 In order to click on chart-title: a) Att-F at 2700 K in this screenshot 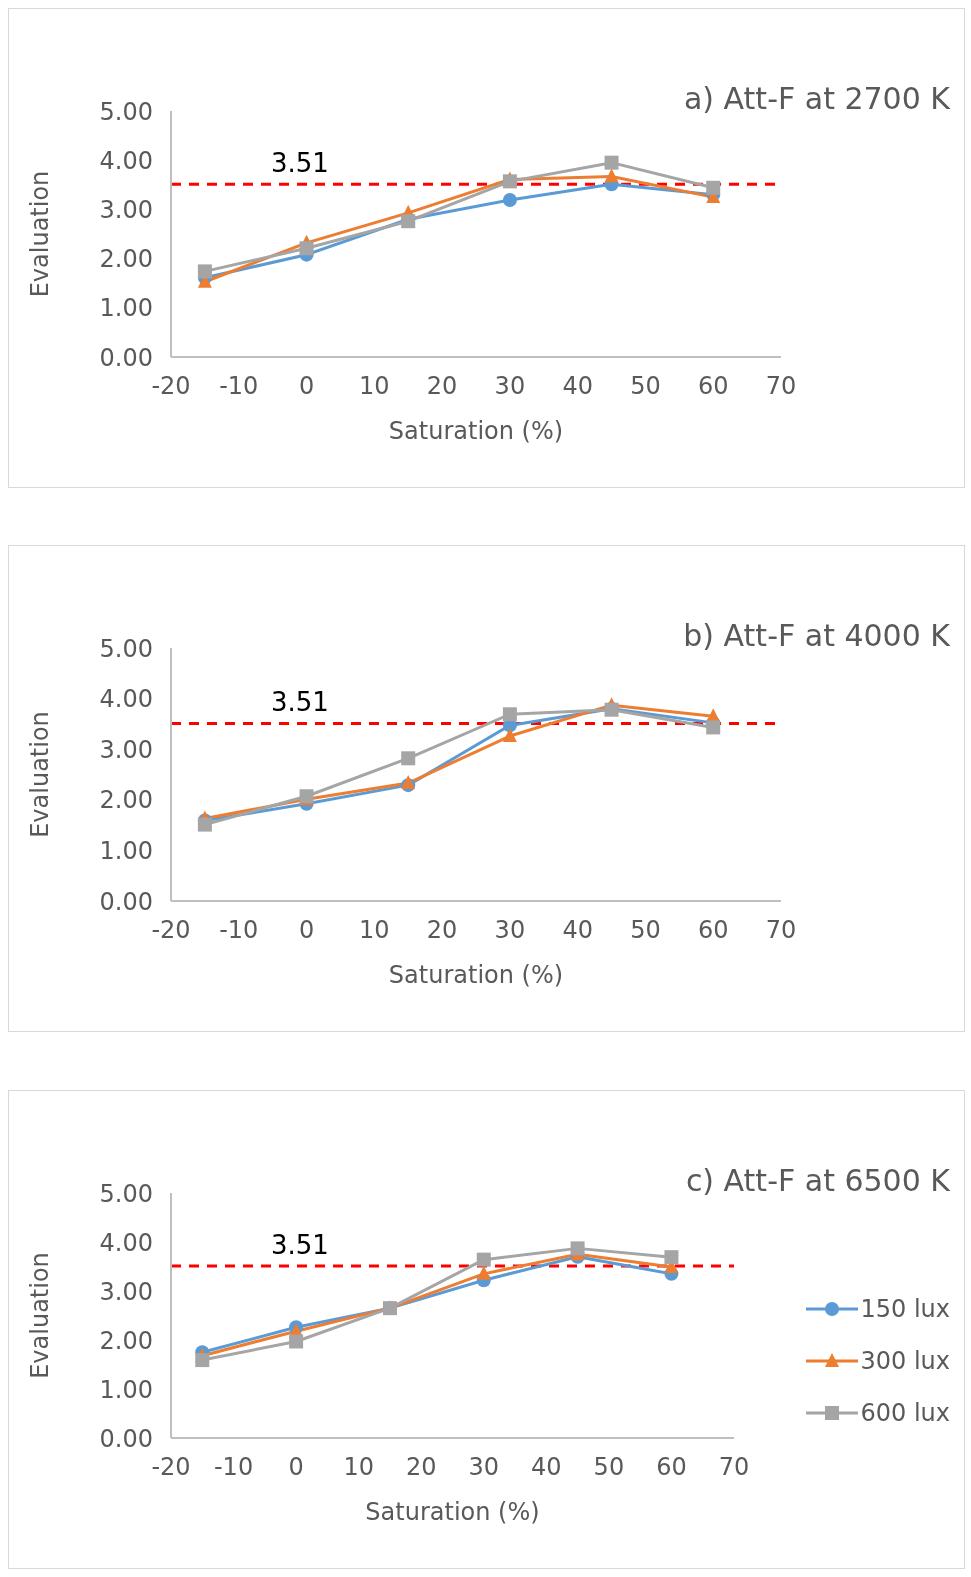, I will do `click(816, 98)`.